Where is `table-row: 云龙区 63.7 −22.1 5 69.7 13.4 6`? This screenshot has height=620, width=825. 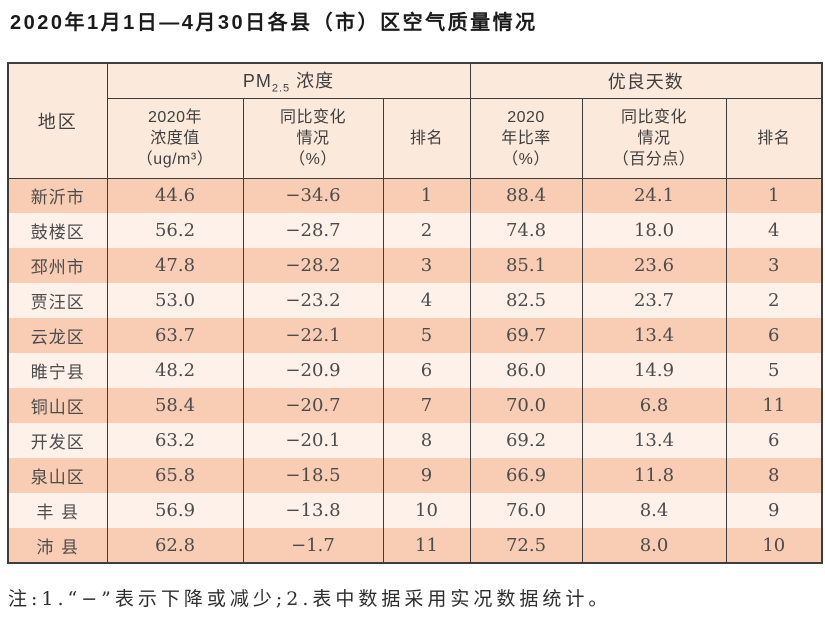
table-row: 云龙区 63.7 −22.1 5 69.7 13.4 6 is located at coordinates (415, 335).